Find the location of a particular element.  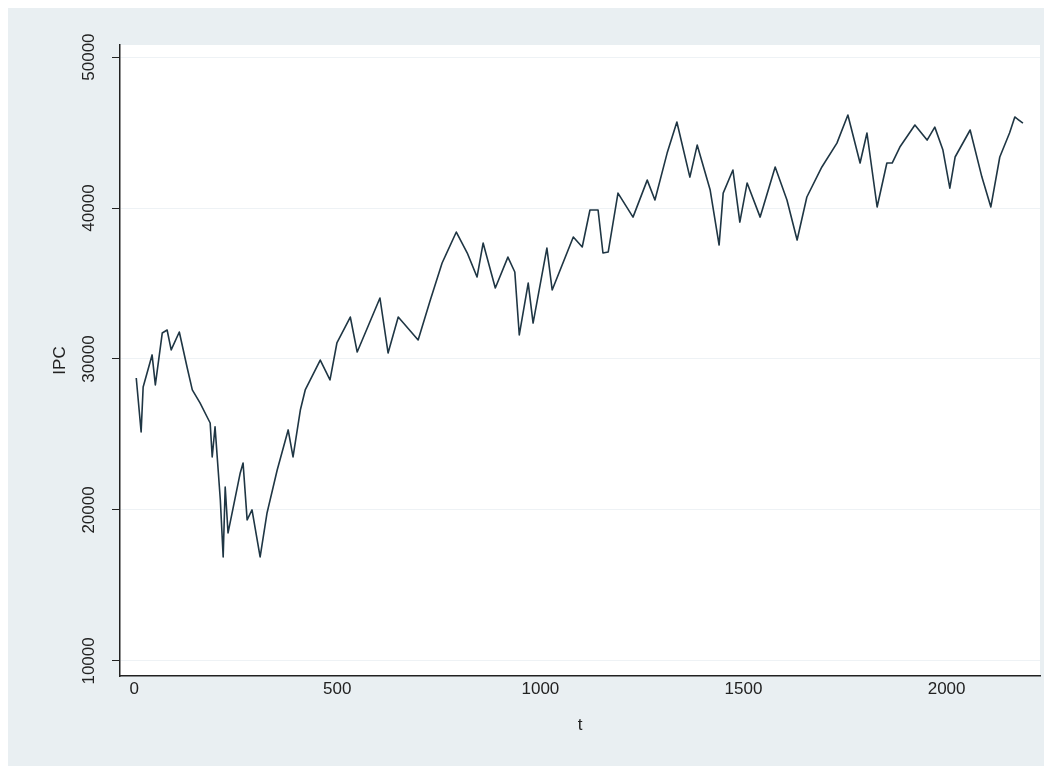

y-axis-title: IPC is located at coordinates (59, 360).